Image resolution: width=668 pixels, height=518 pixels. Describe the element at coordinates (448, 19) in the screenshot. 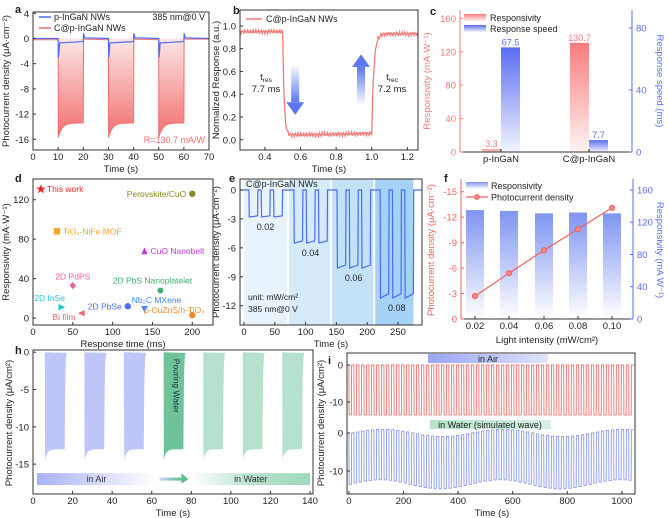

I see `y-tick-label: 160` at that location.